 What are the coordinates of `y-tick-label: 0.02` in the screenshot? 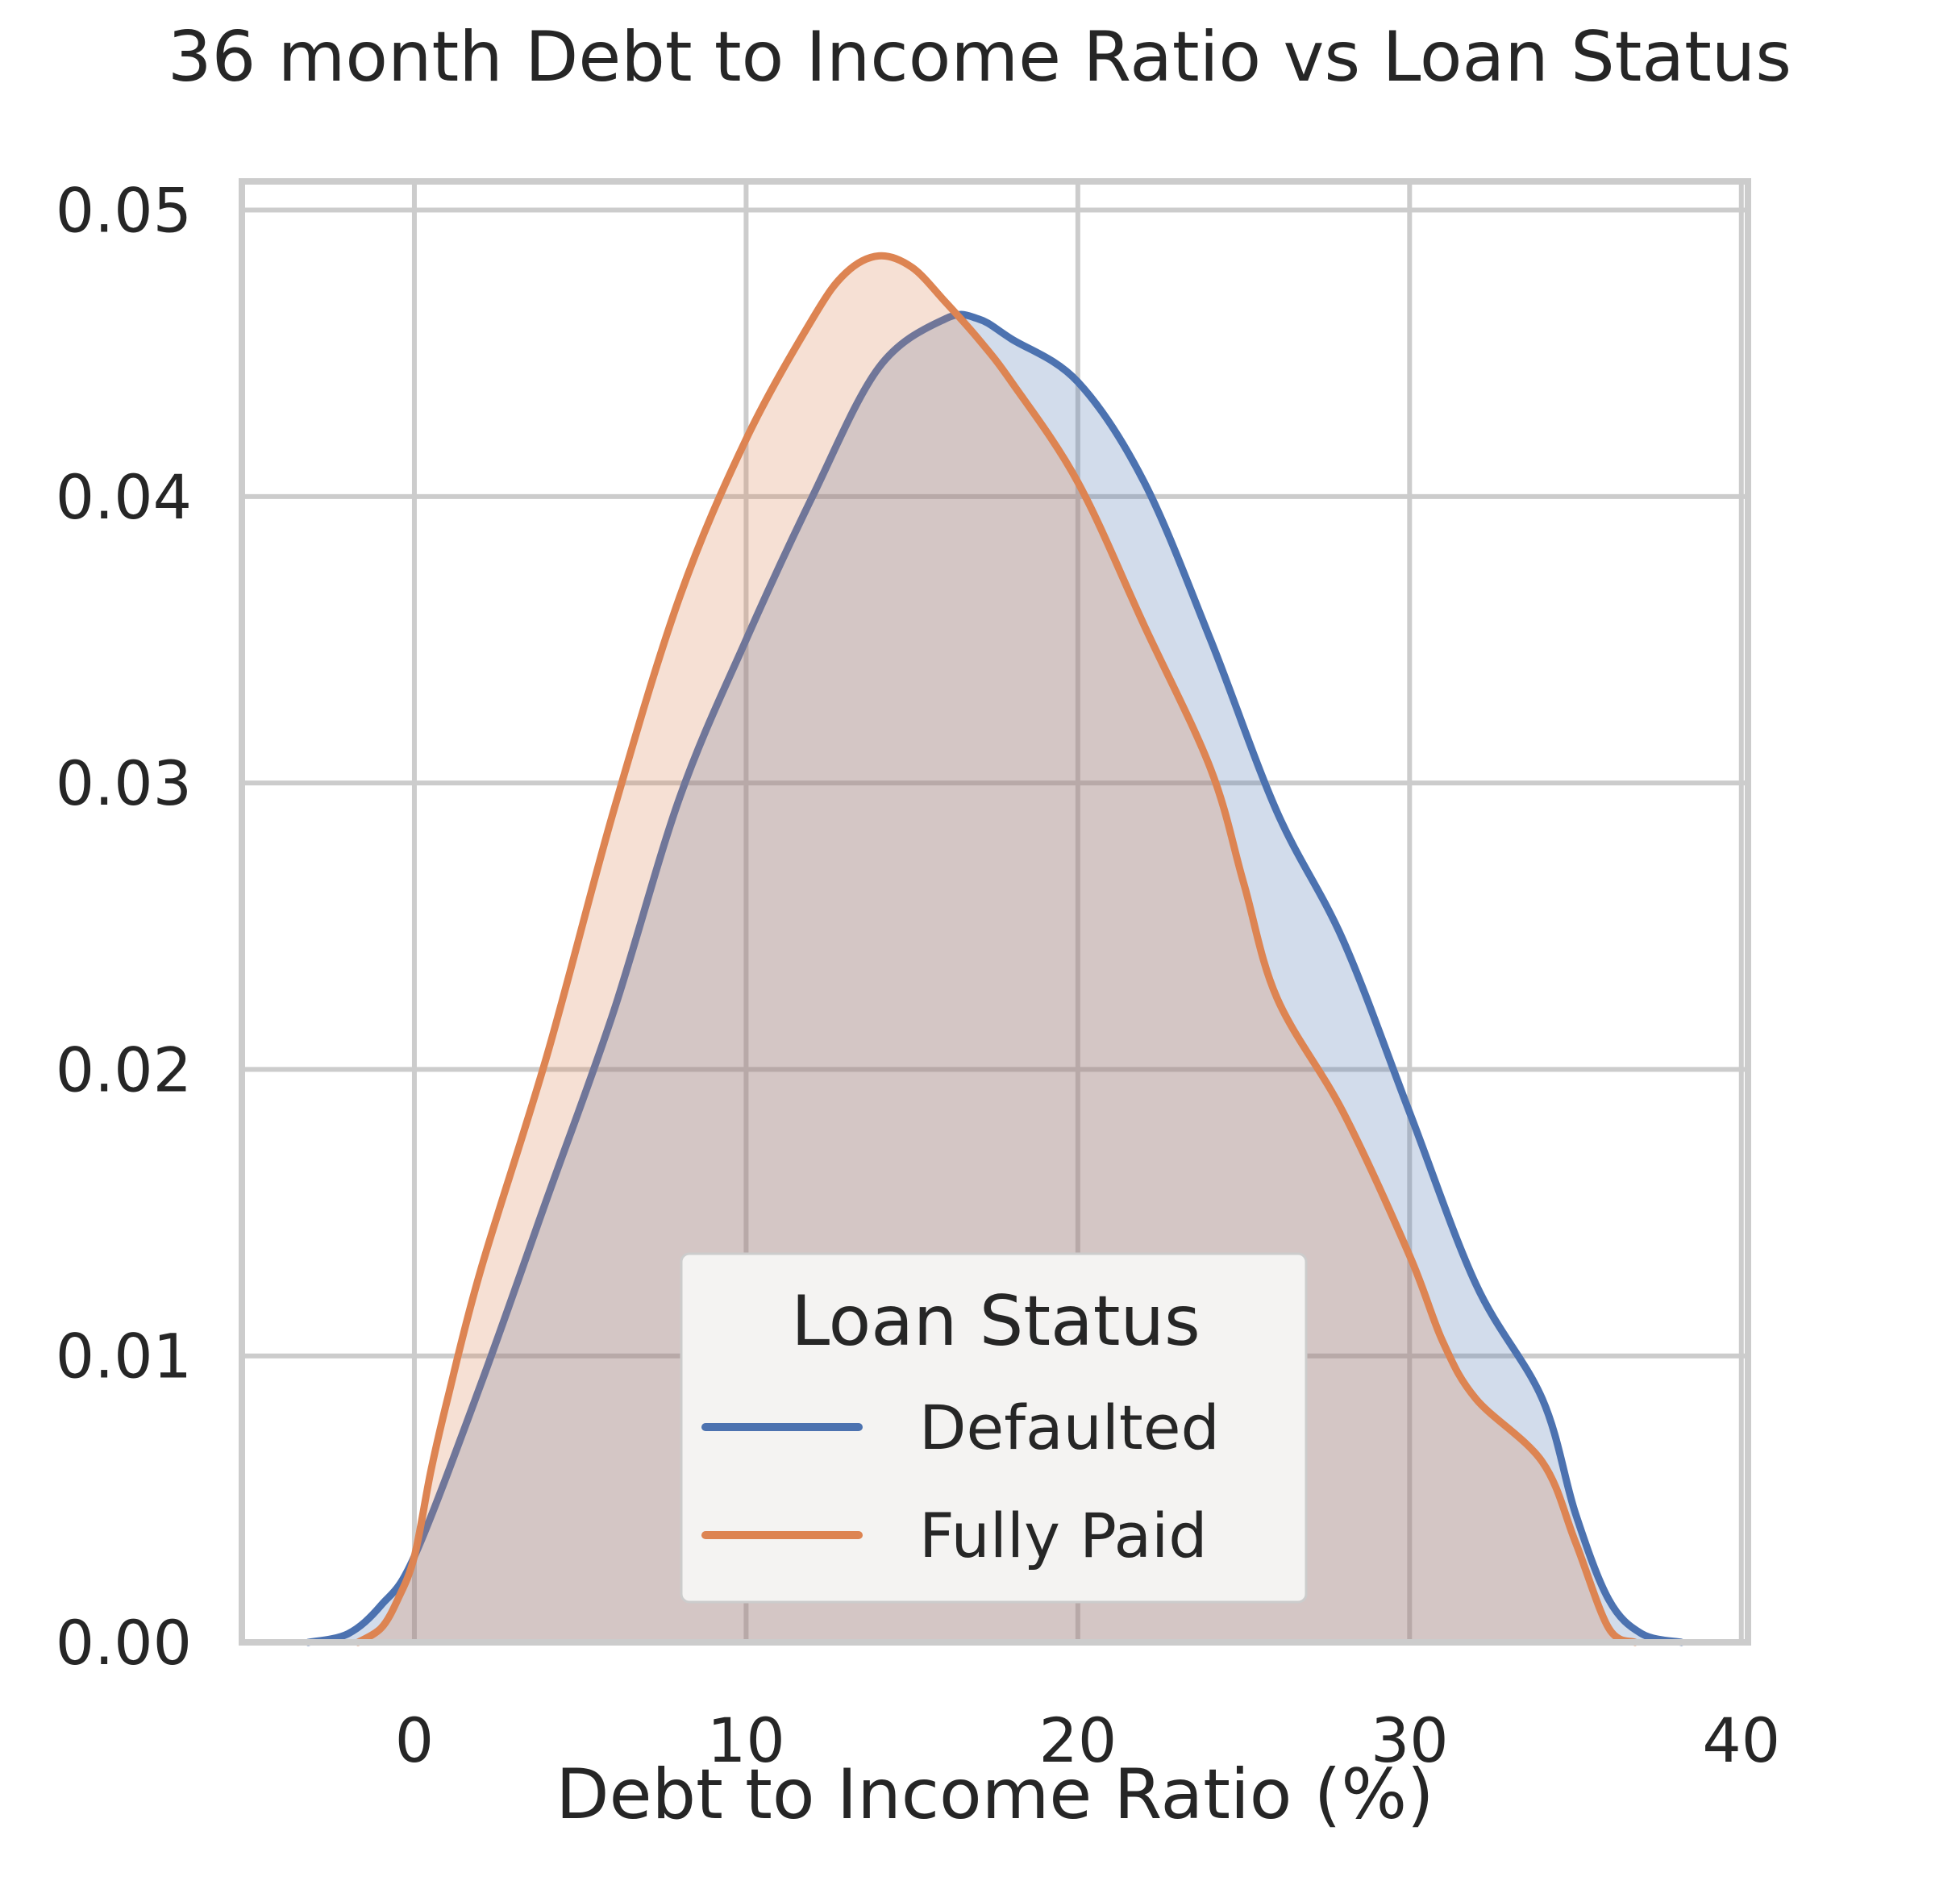 It's located at (124, 1069).